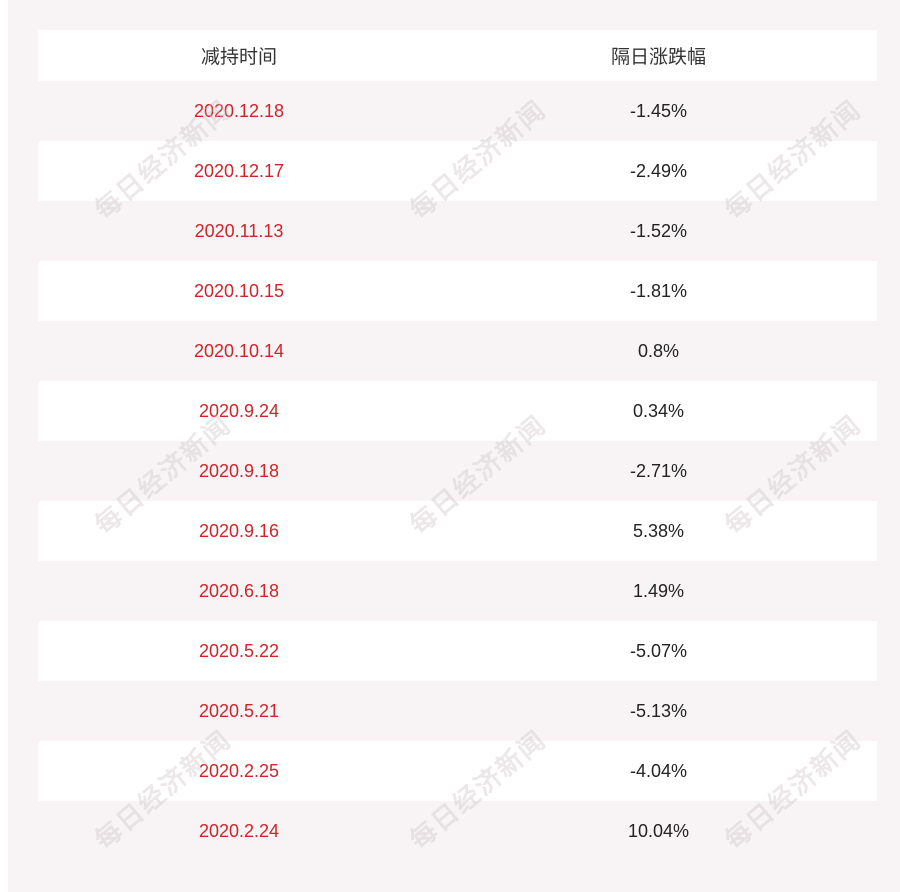 Image resolution: width=900 pixels, height=892 pixels. What do you see at coordinates (239, 590) in the screenshot?
I see `row-date: 2020.6.18` at bounding box center [239, 590].